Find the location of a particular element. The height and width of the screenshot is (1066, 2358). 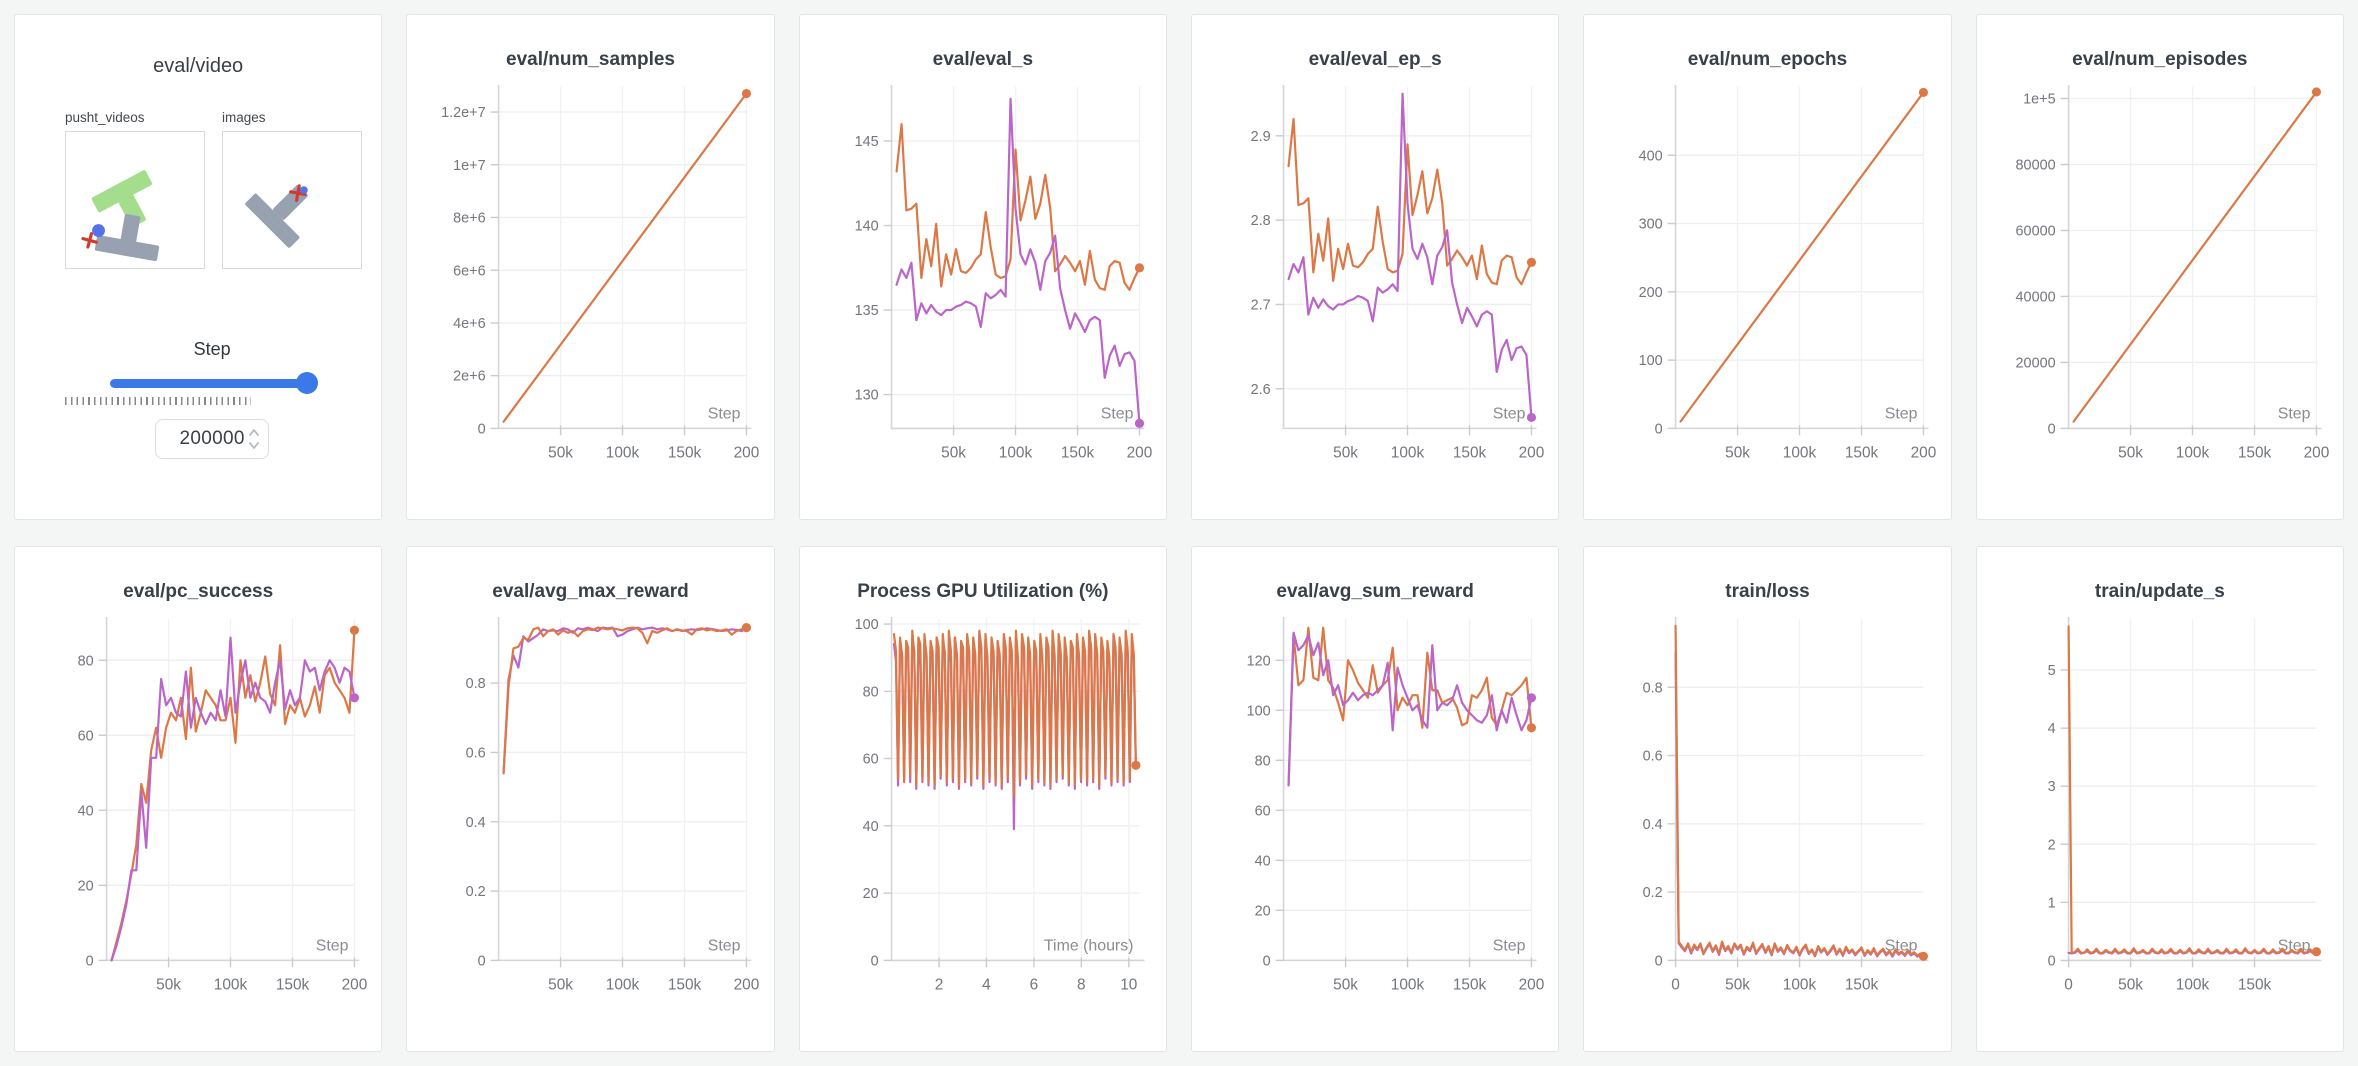

svg-text: 130 is located at coordinates (866, 396).